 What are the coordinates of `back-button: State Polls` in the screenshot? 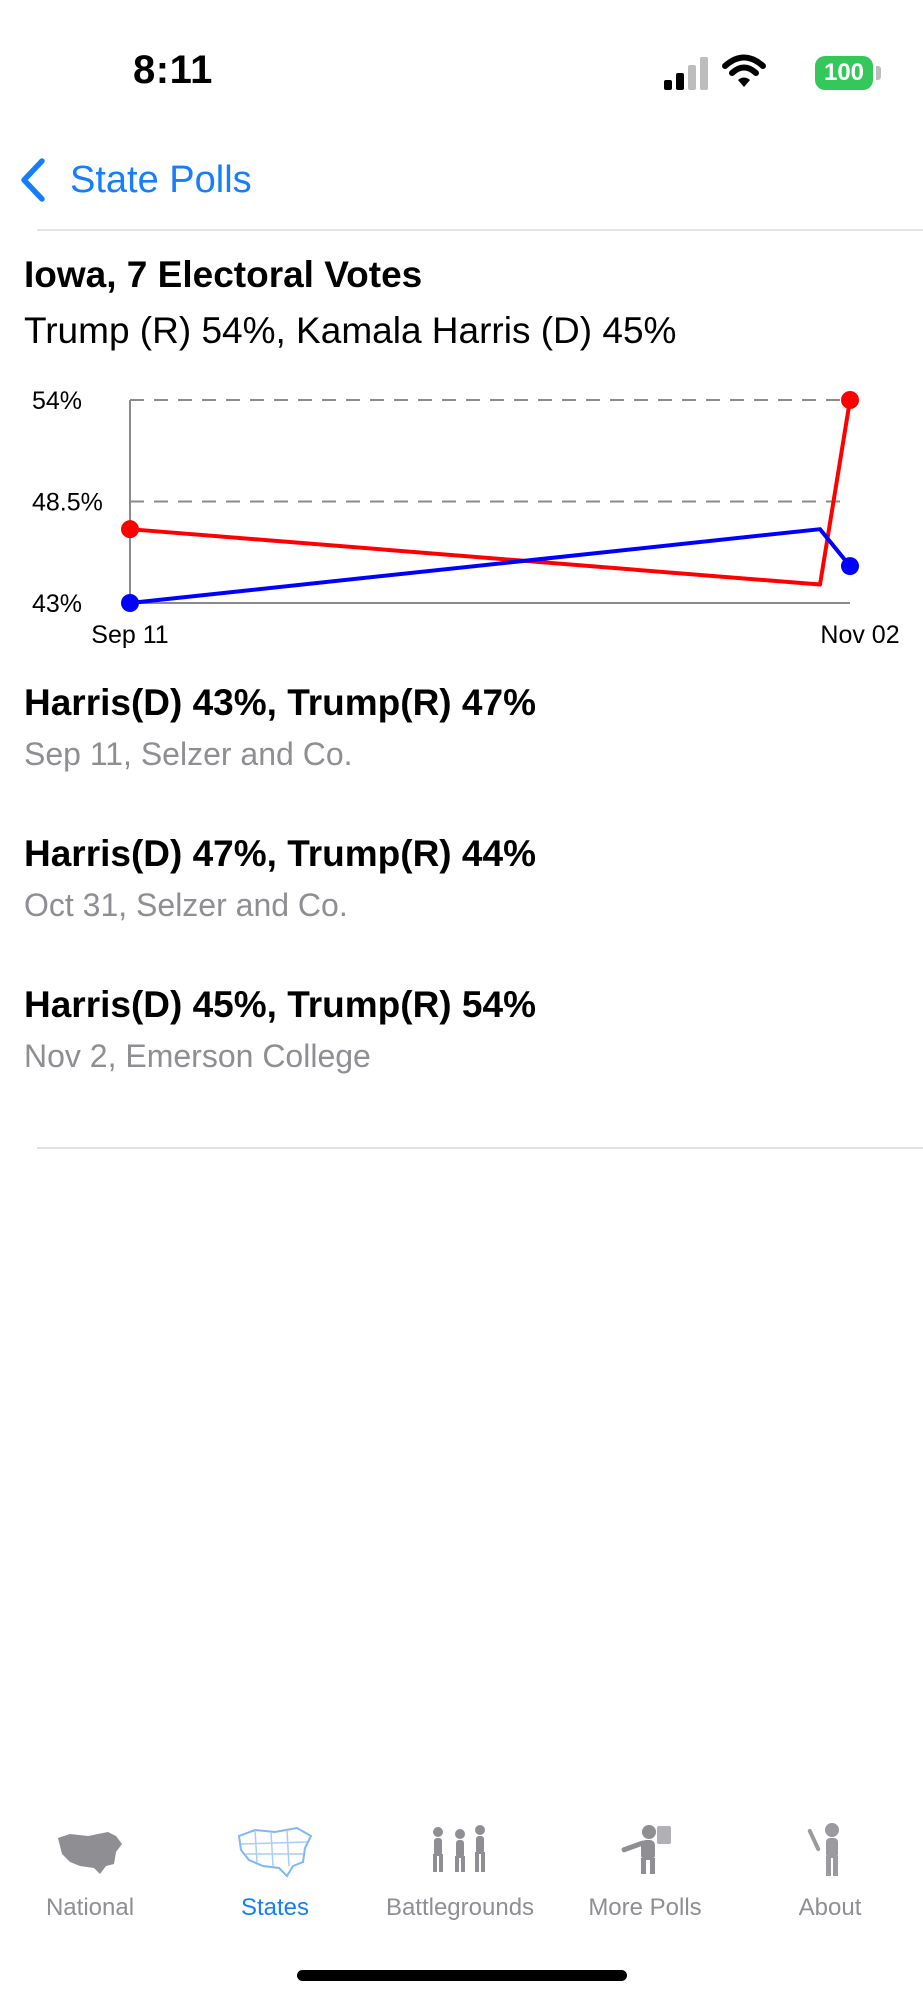 It's located at (135, 180).